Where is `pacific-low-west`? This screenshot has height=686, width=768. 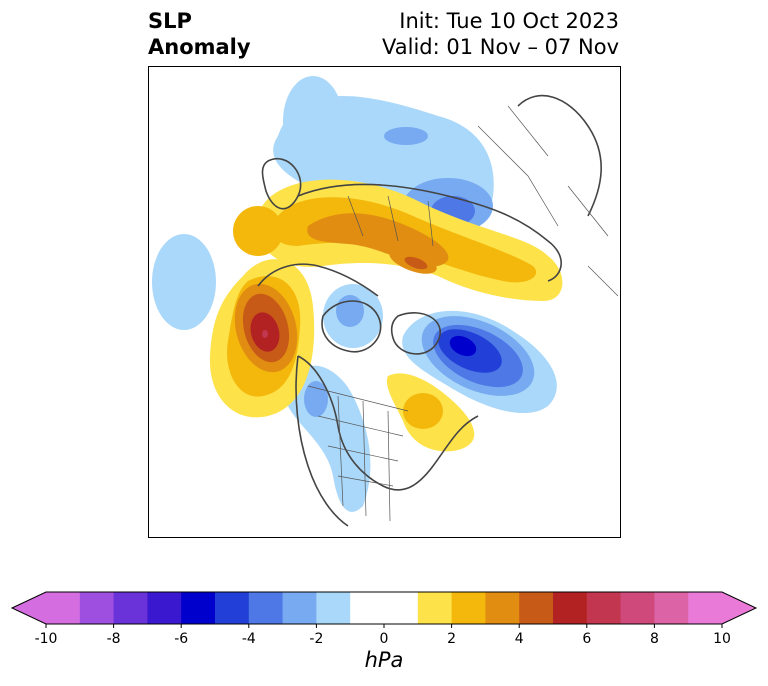 pacific-low-west is located at coordinates (184, 282).